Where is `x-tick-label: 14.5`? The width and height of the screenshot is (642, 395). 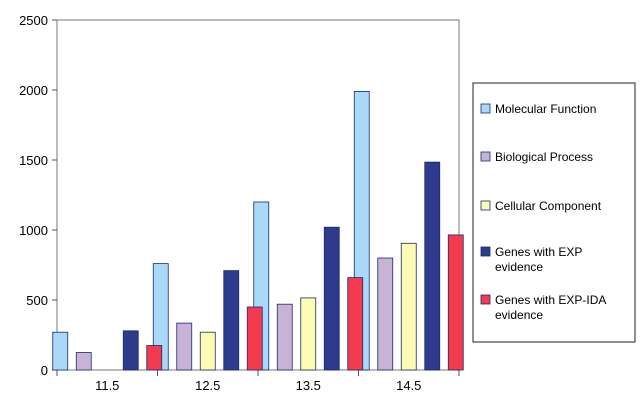 x-tick-label: 14.5 is located at coordinates (408, 385).